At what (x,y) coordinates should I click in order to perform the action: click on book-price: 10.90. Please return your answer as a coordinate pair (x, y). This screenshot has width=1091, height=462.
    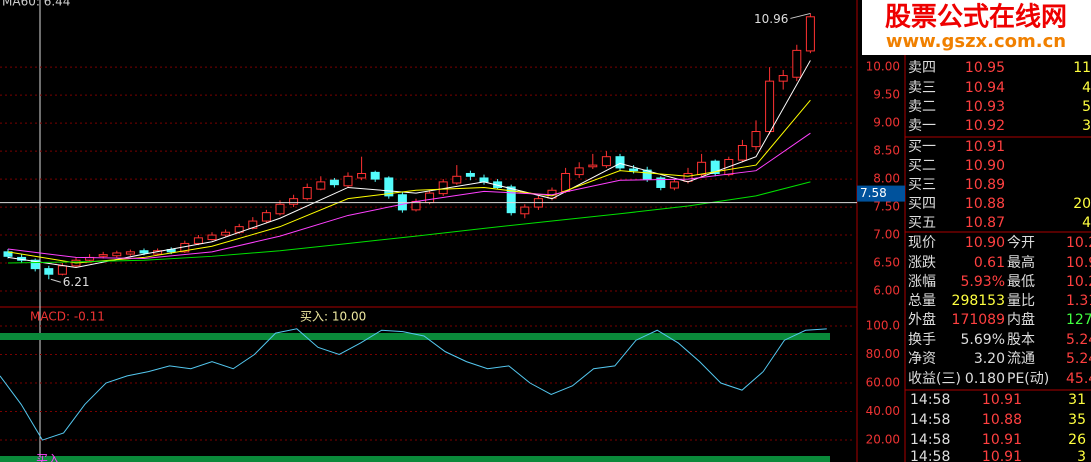
    Looking at the image, I should click on (985, 166).